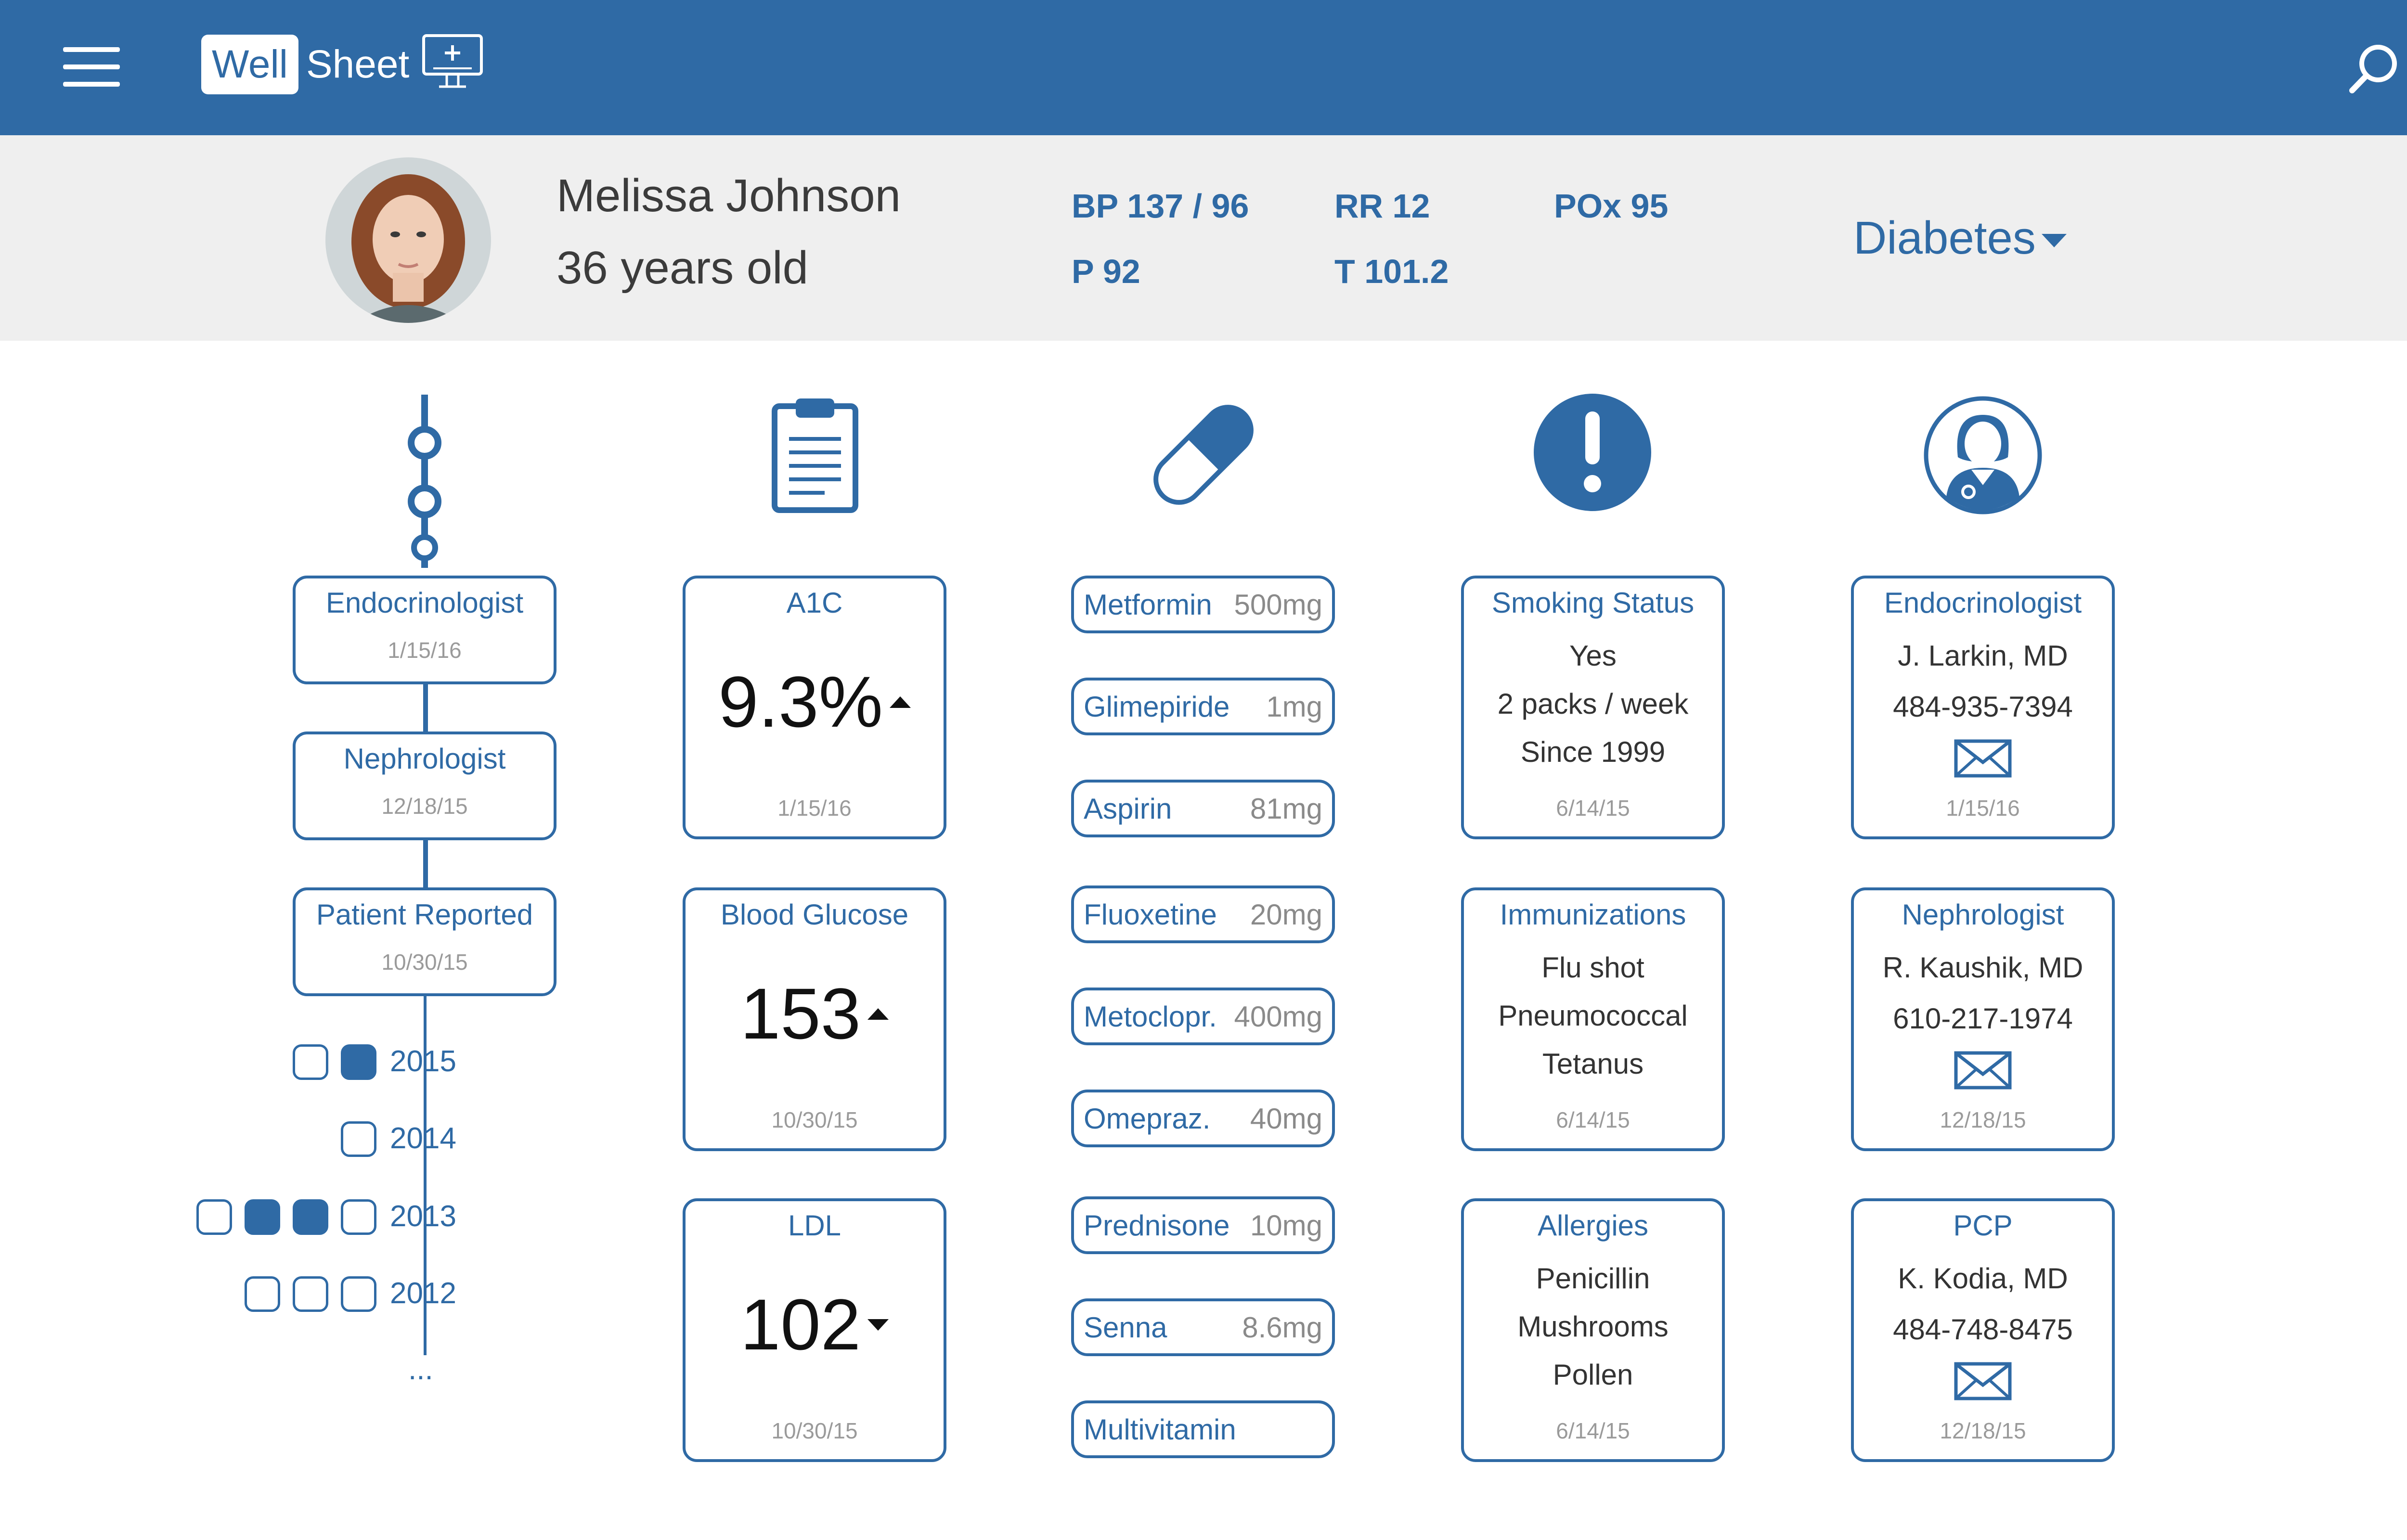 This screenshot has height=1540, width=2407. What do you see at coordinates (2373, 68) in the screenshot?
I see `search-icon` at bounding box center [2373, 68].